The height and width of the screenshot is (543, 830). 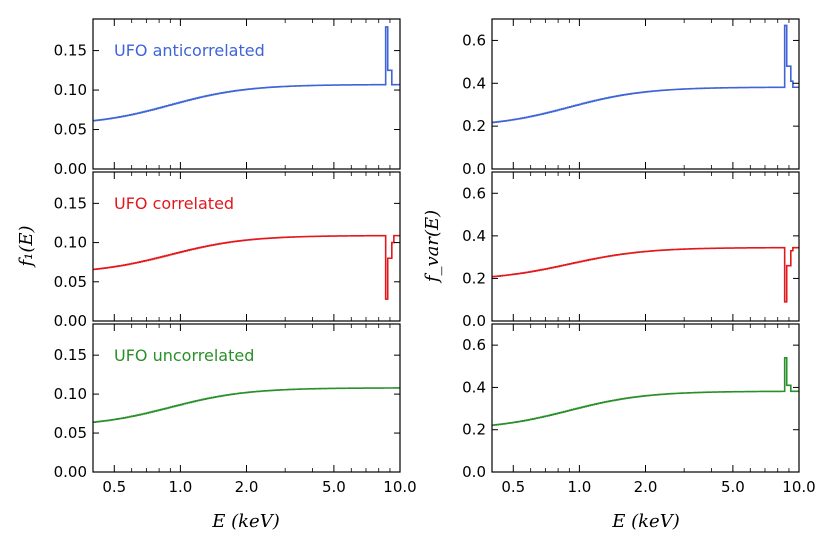 What do you see at coordinates (26, 246) in the screenshot?
I see `y-axis-label-left: f₁(E)` at bounding box center [26, 246].